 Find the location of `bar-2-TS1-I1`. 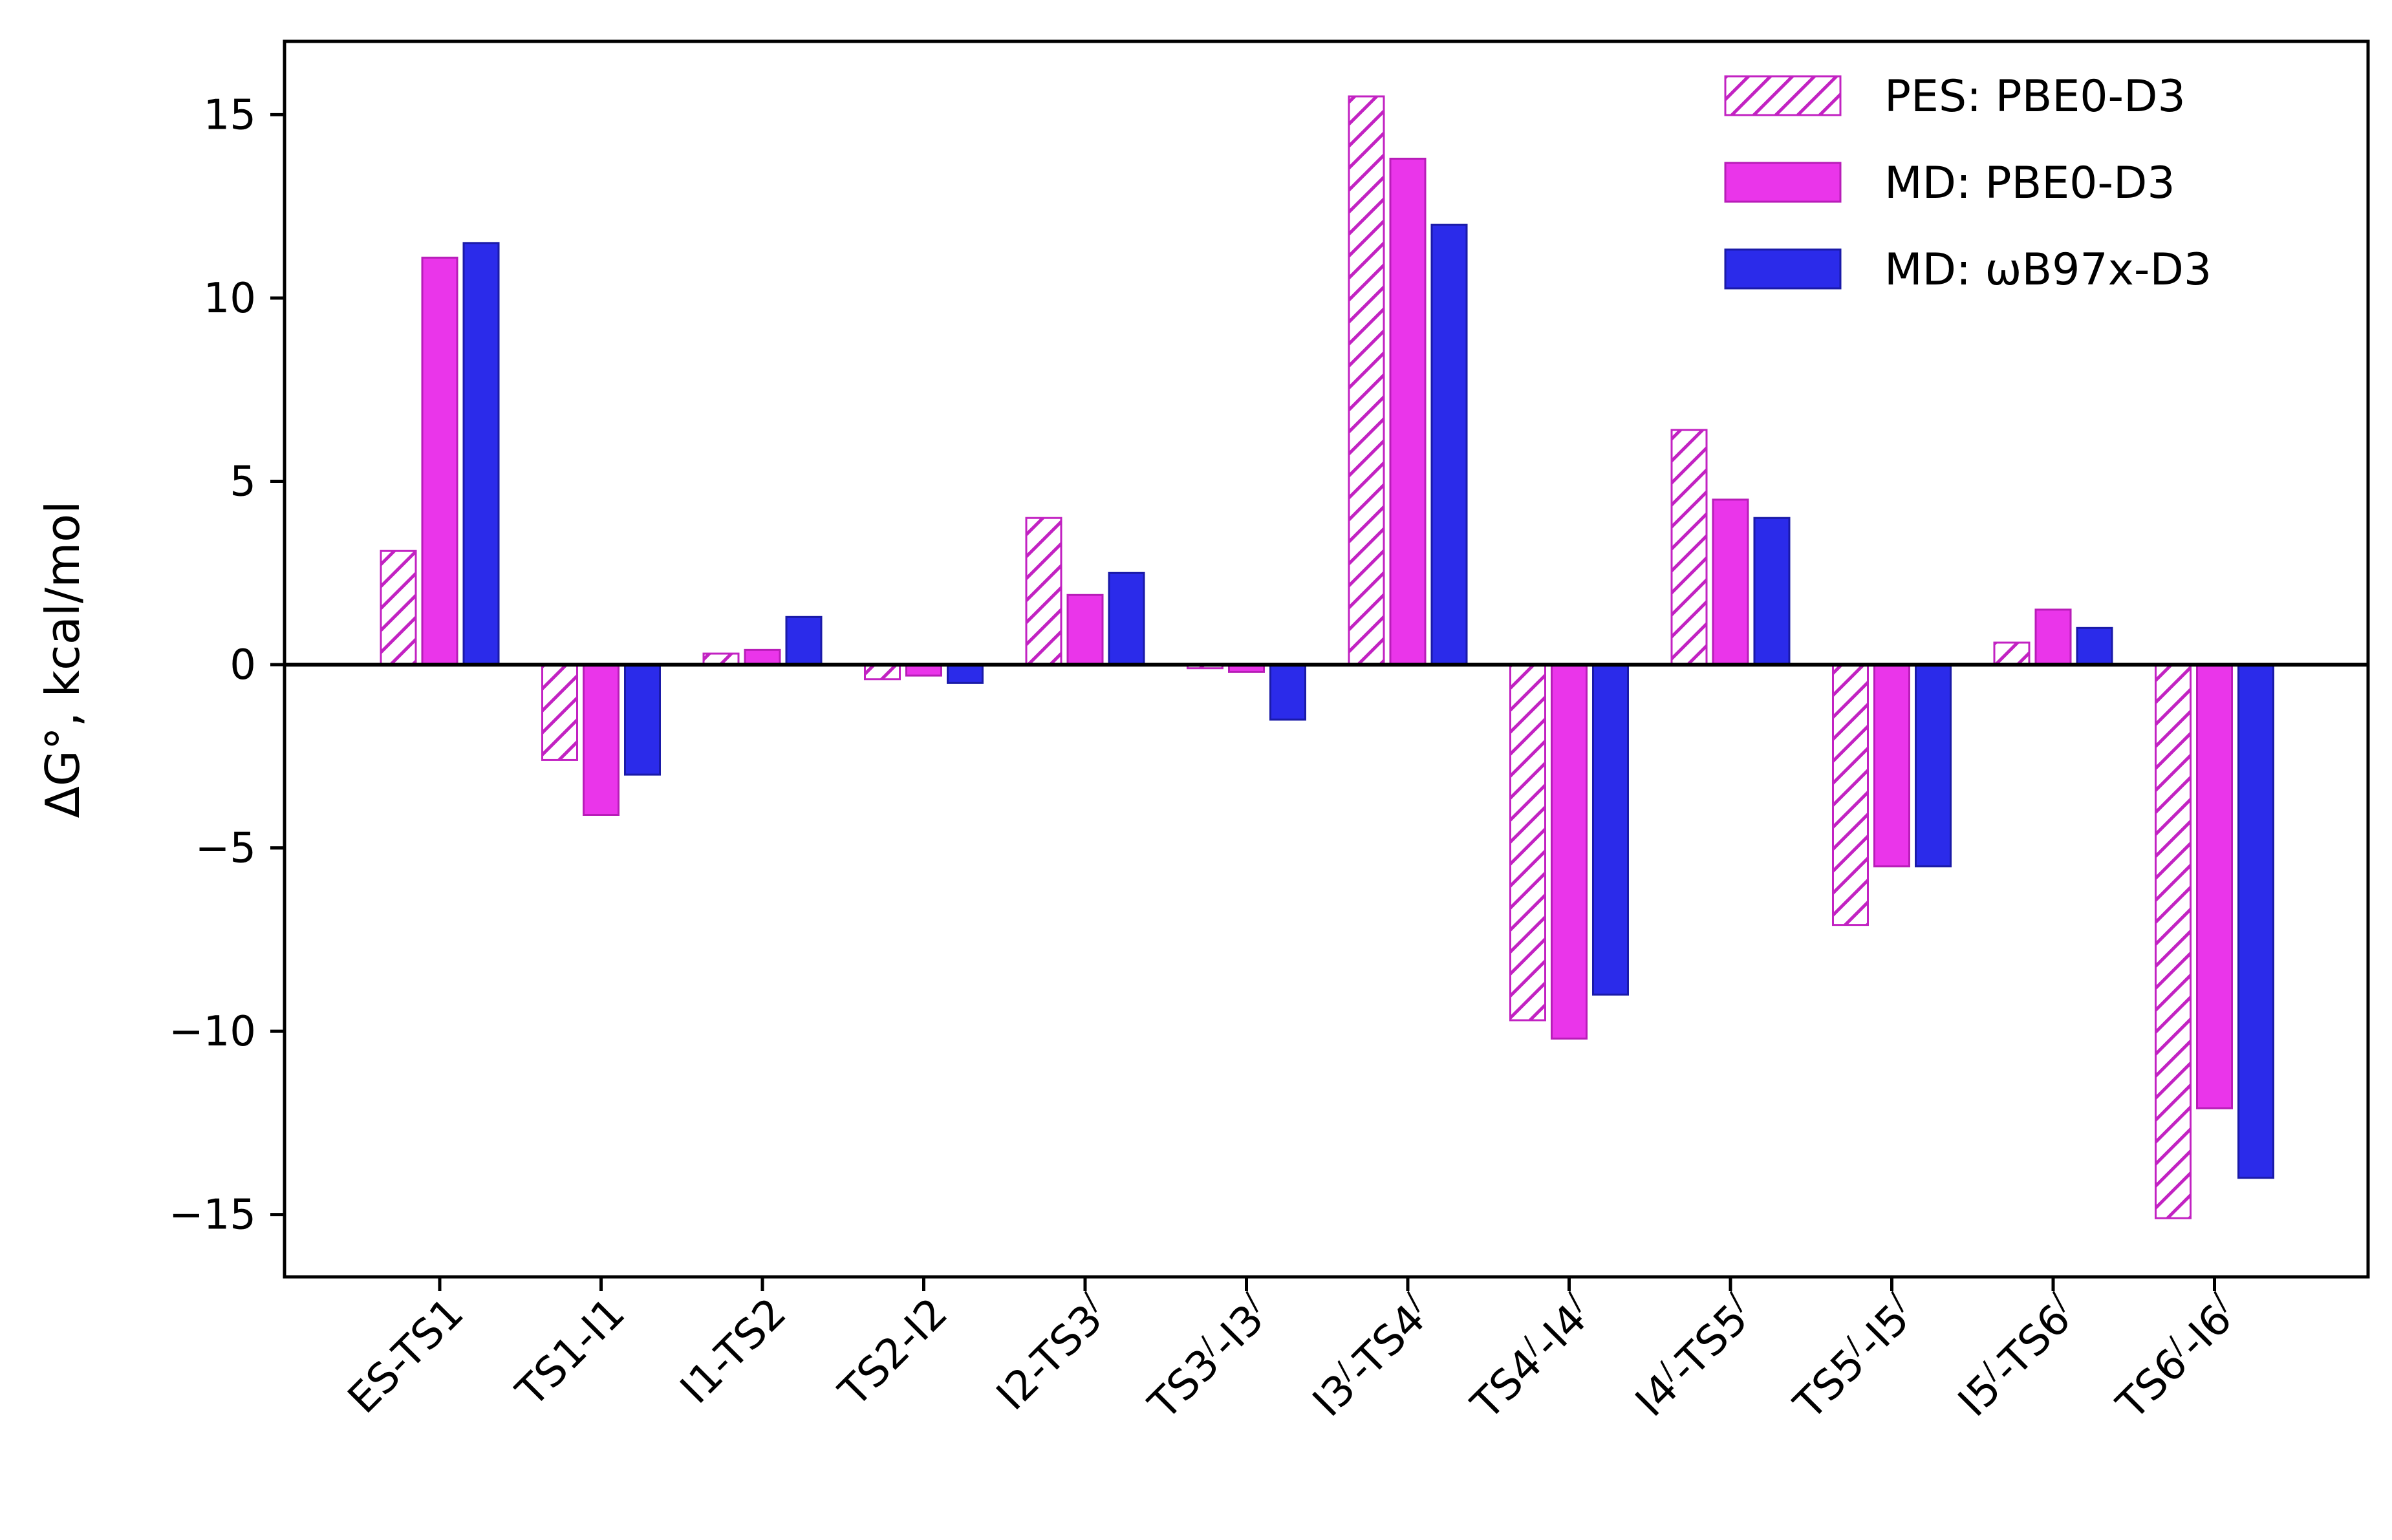

bar-2-TS1-I1 is located at coordinates (601, 740).